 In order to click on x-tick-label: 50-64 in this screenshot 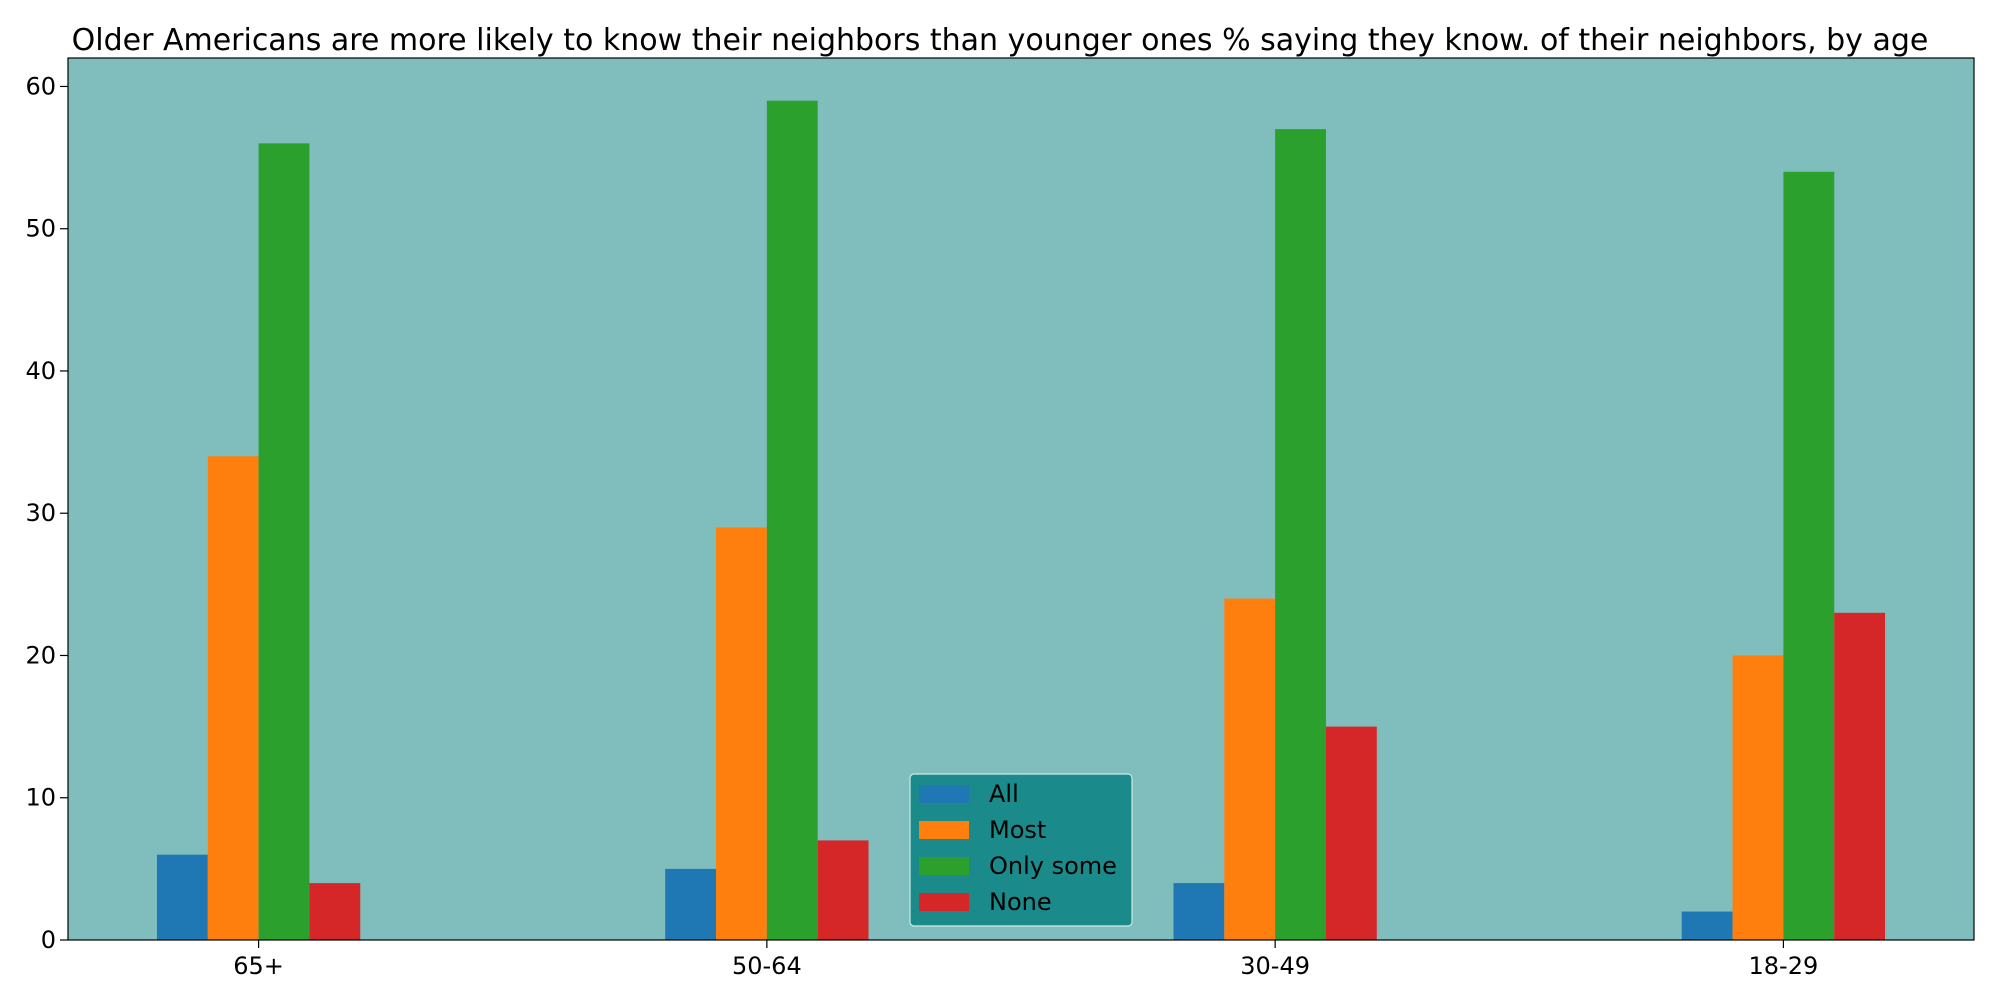, I will do `click(767, 966)`.